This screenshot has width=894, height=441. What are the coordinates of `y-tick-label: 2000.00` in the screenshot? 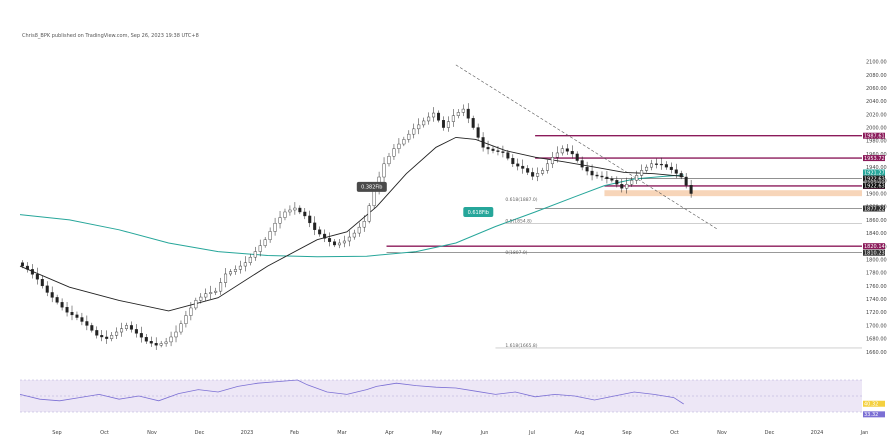 It's located at (876, 129).